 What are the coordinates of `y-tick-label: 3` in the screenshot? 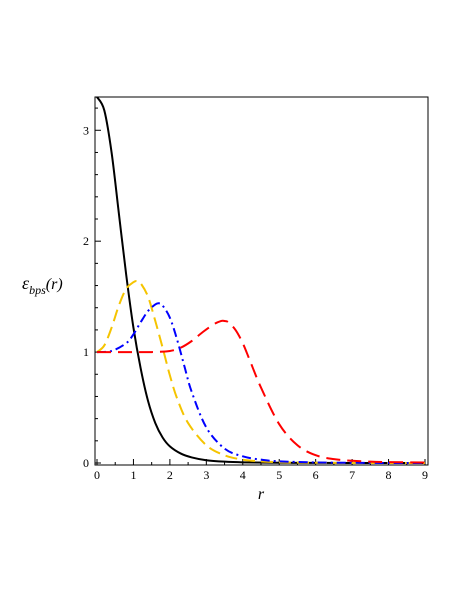 It's located at (86, 130).